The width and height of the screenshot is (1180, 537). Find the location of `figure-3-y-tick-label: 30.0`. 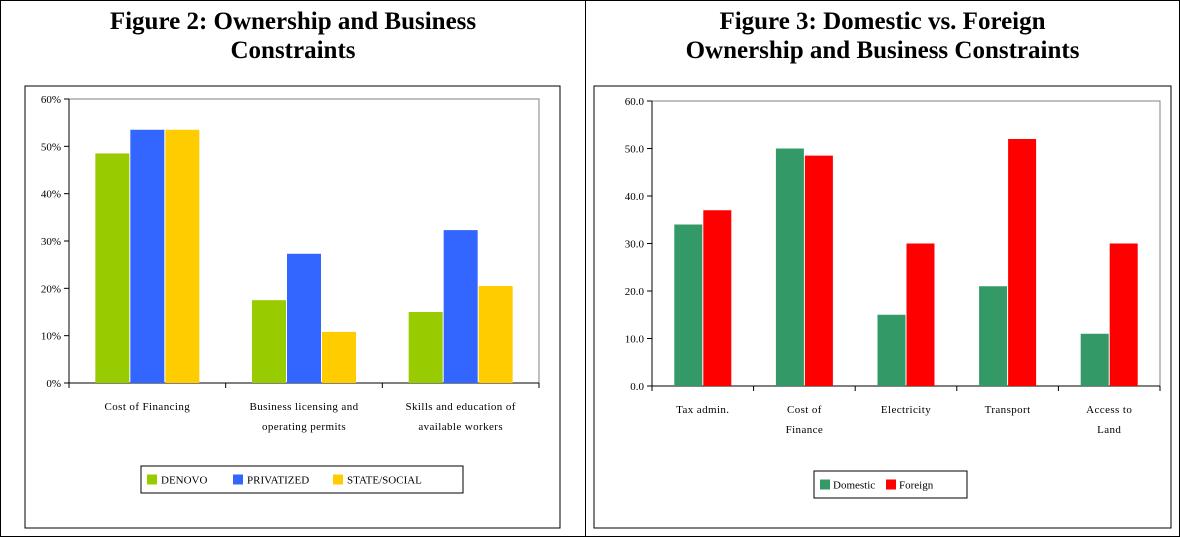

figure-3-y-tick-label: 30.0 is located at coordinates (635, 245).